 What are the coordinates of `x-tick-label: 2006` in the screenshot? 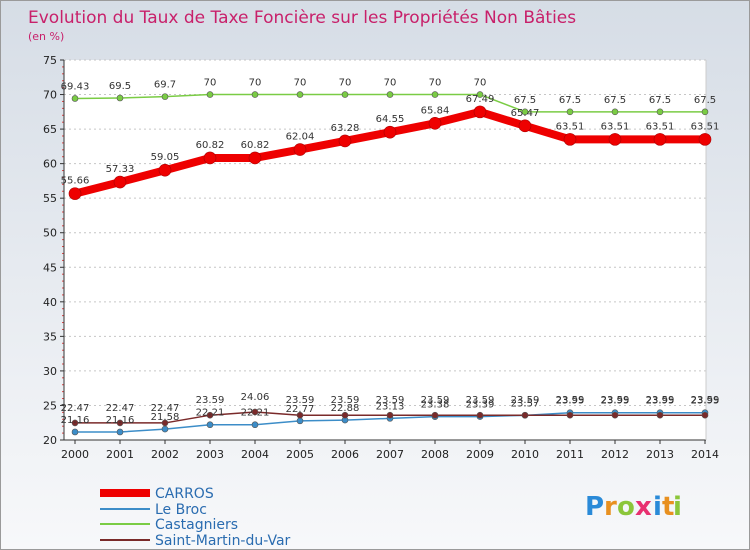 It's located at (345, 454).